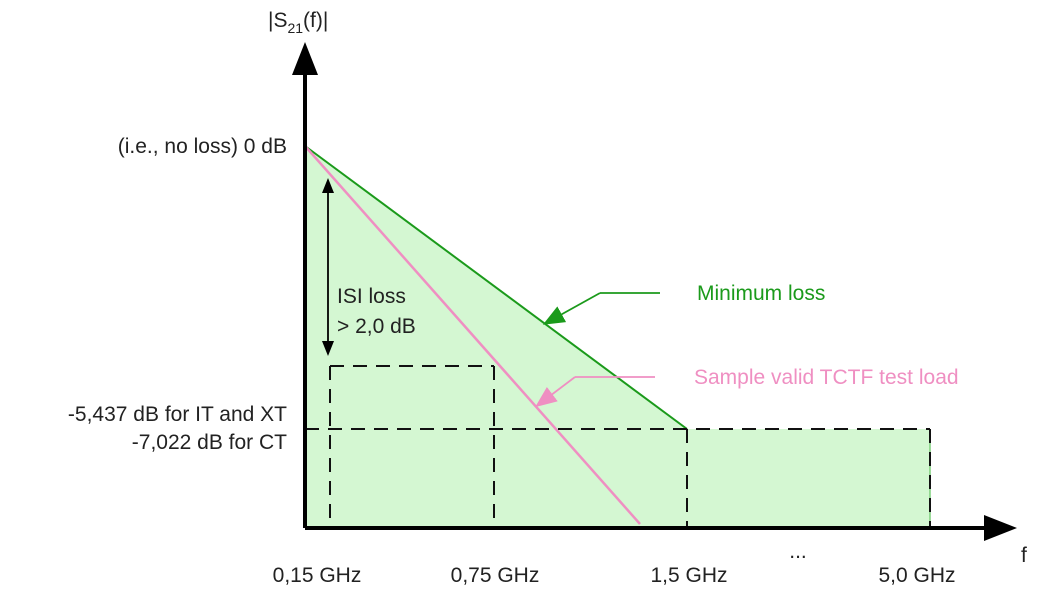 The width and height of the screenshot is (1054, 590). I want to click on x-axis-arrowhead, so click(1000, 528).